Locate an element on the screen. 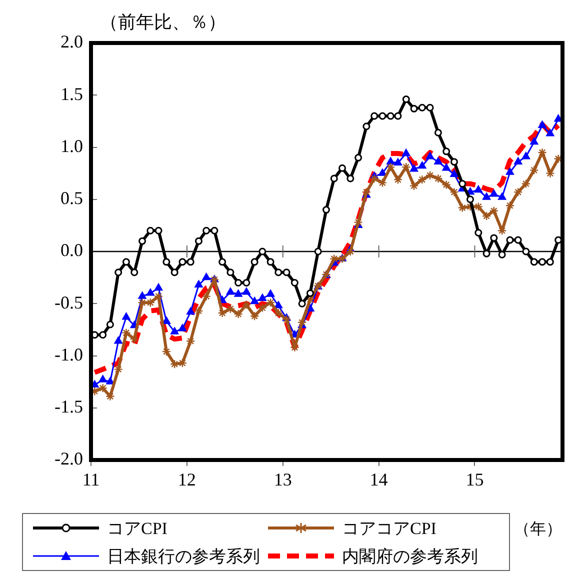  y-tick-label: -1.0 is located at coordinates (68, 354).